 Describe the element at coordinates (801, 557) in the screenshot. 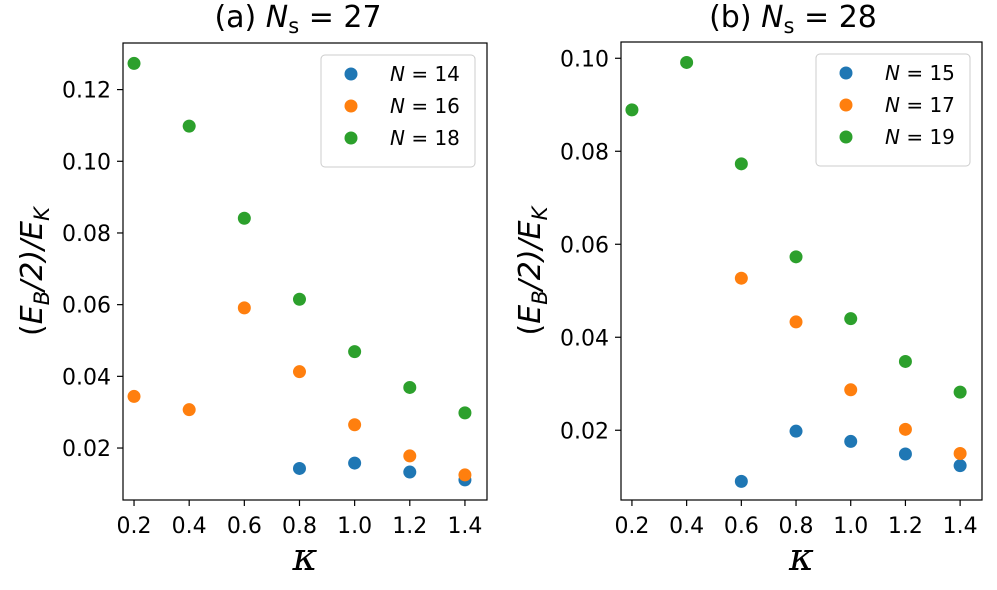

I see `panel-b-x-axis-label: κ` at that location.